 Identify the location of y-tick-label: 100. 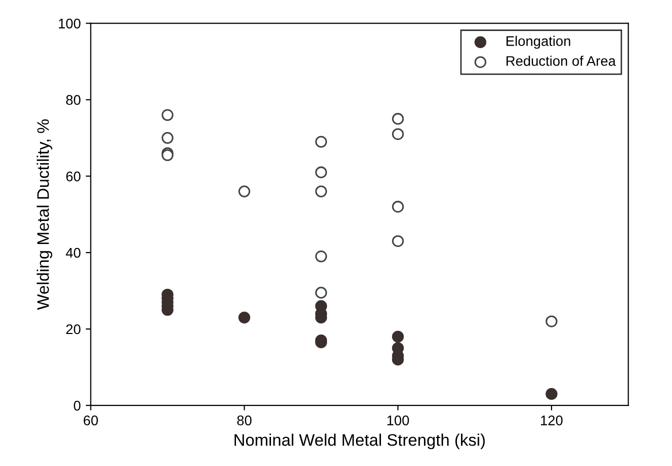
(69, 23).